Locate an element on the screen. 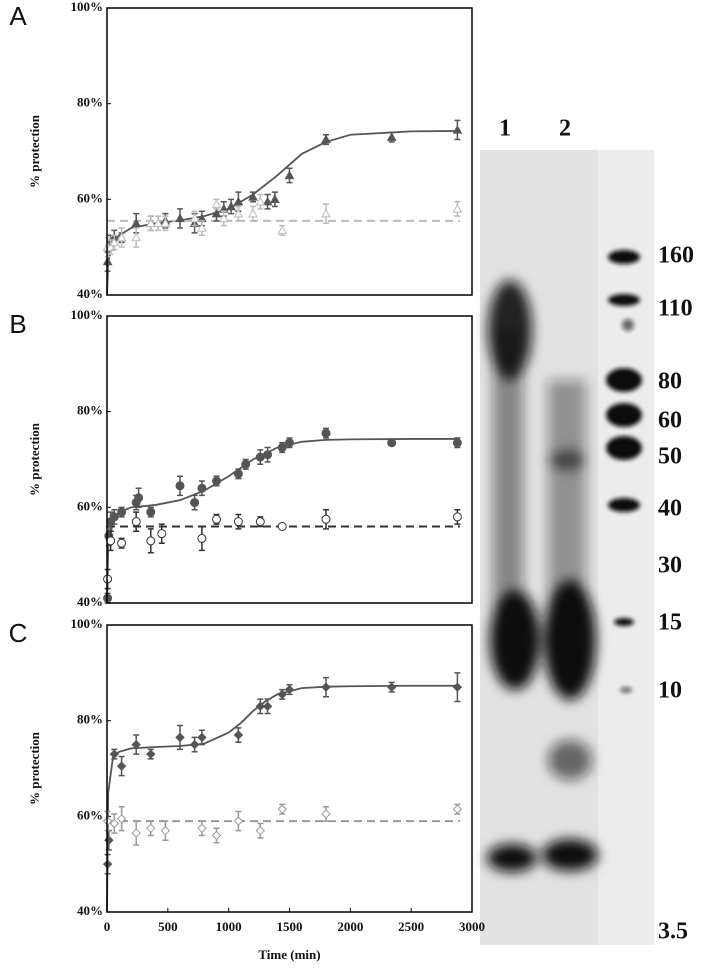 The height and width of the screenshot is (975, 708). marker-label: 40 is located at coordinates (670, 509).